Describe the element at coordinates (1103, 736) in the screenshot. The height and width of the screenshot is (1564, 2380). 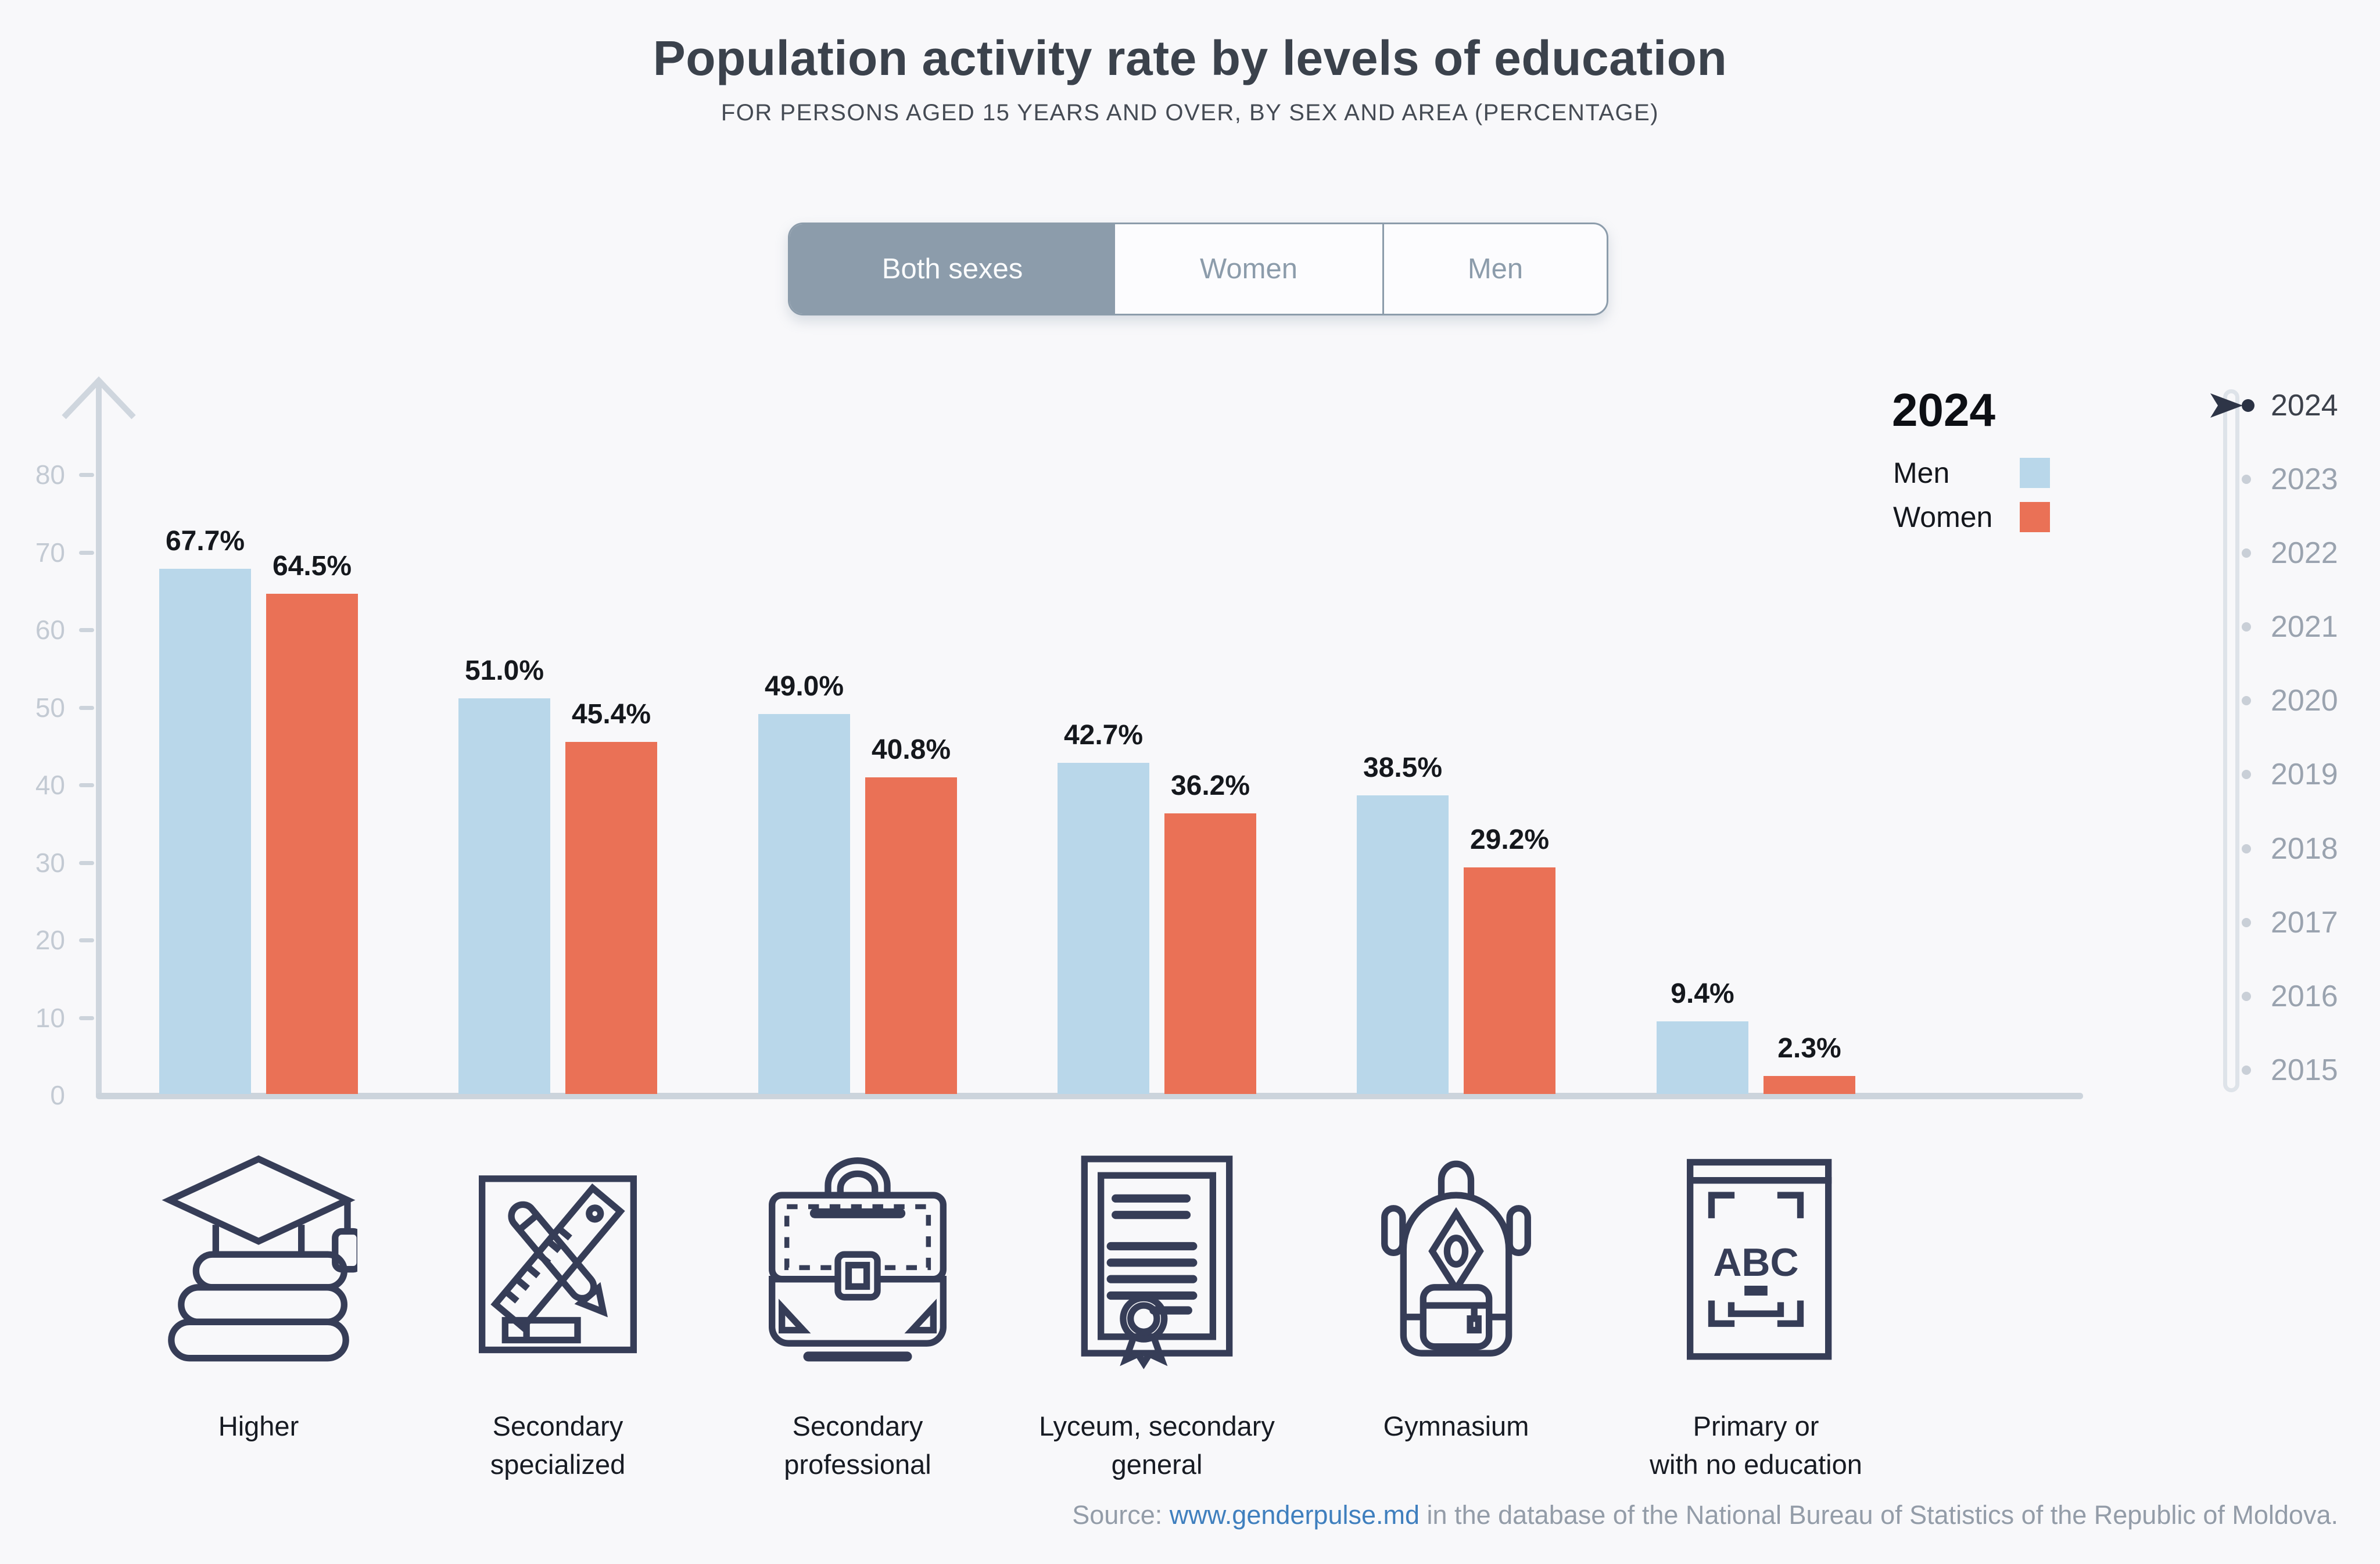
I see `bar-value-label: 42.7%` at that location.